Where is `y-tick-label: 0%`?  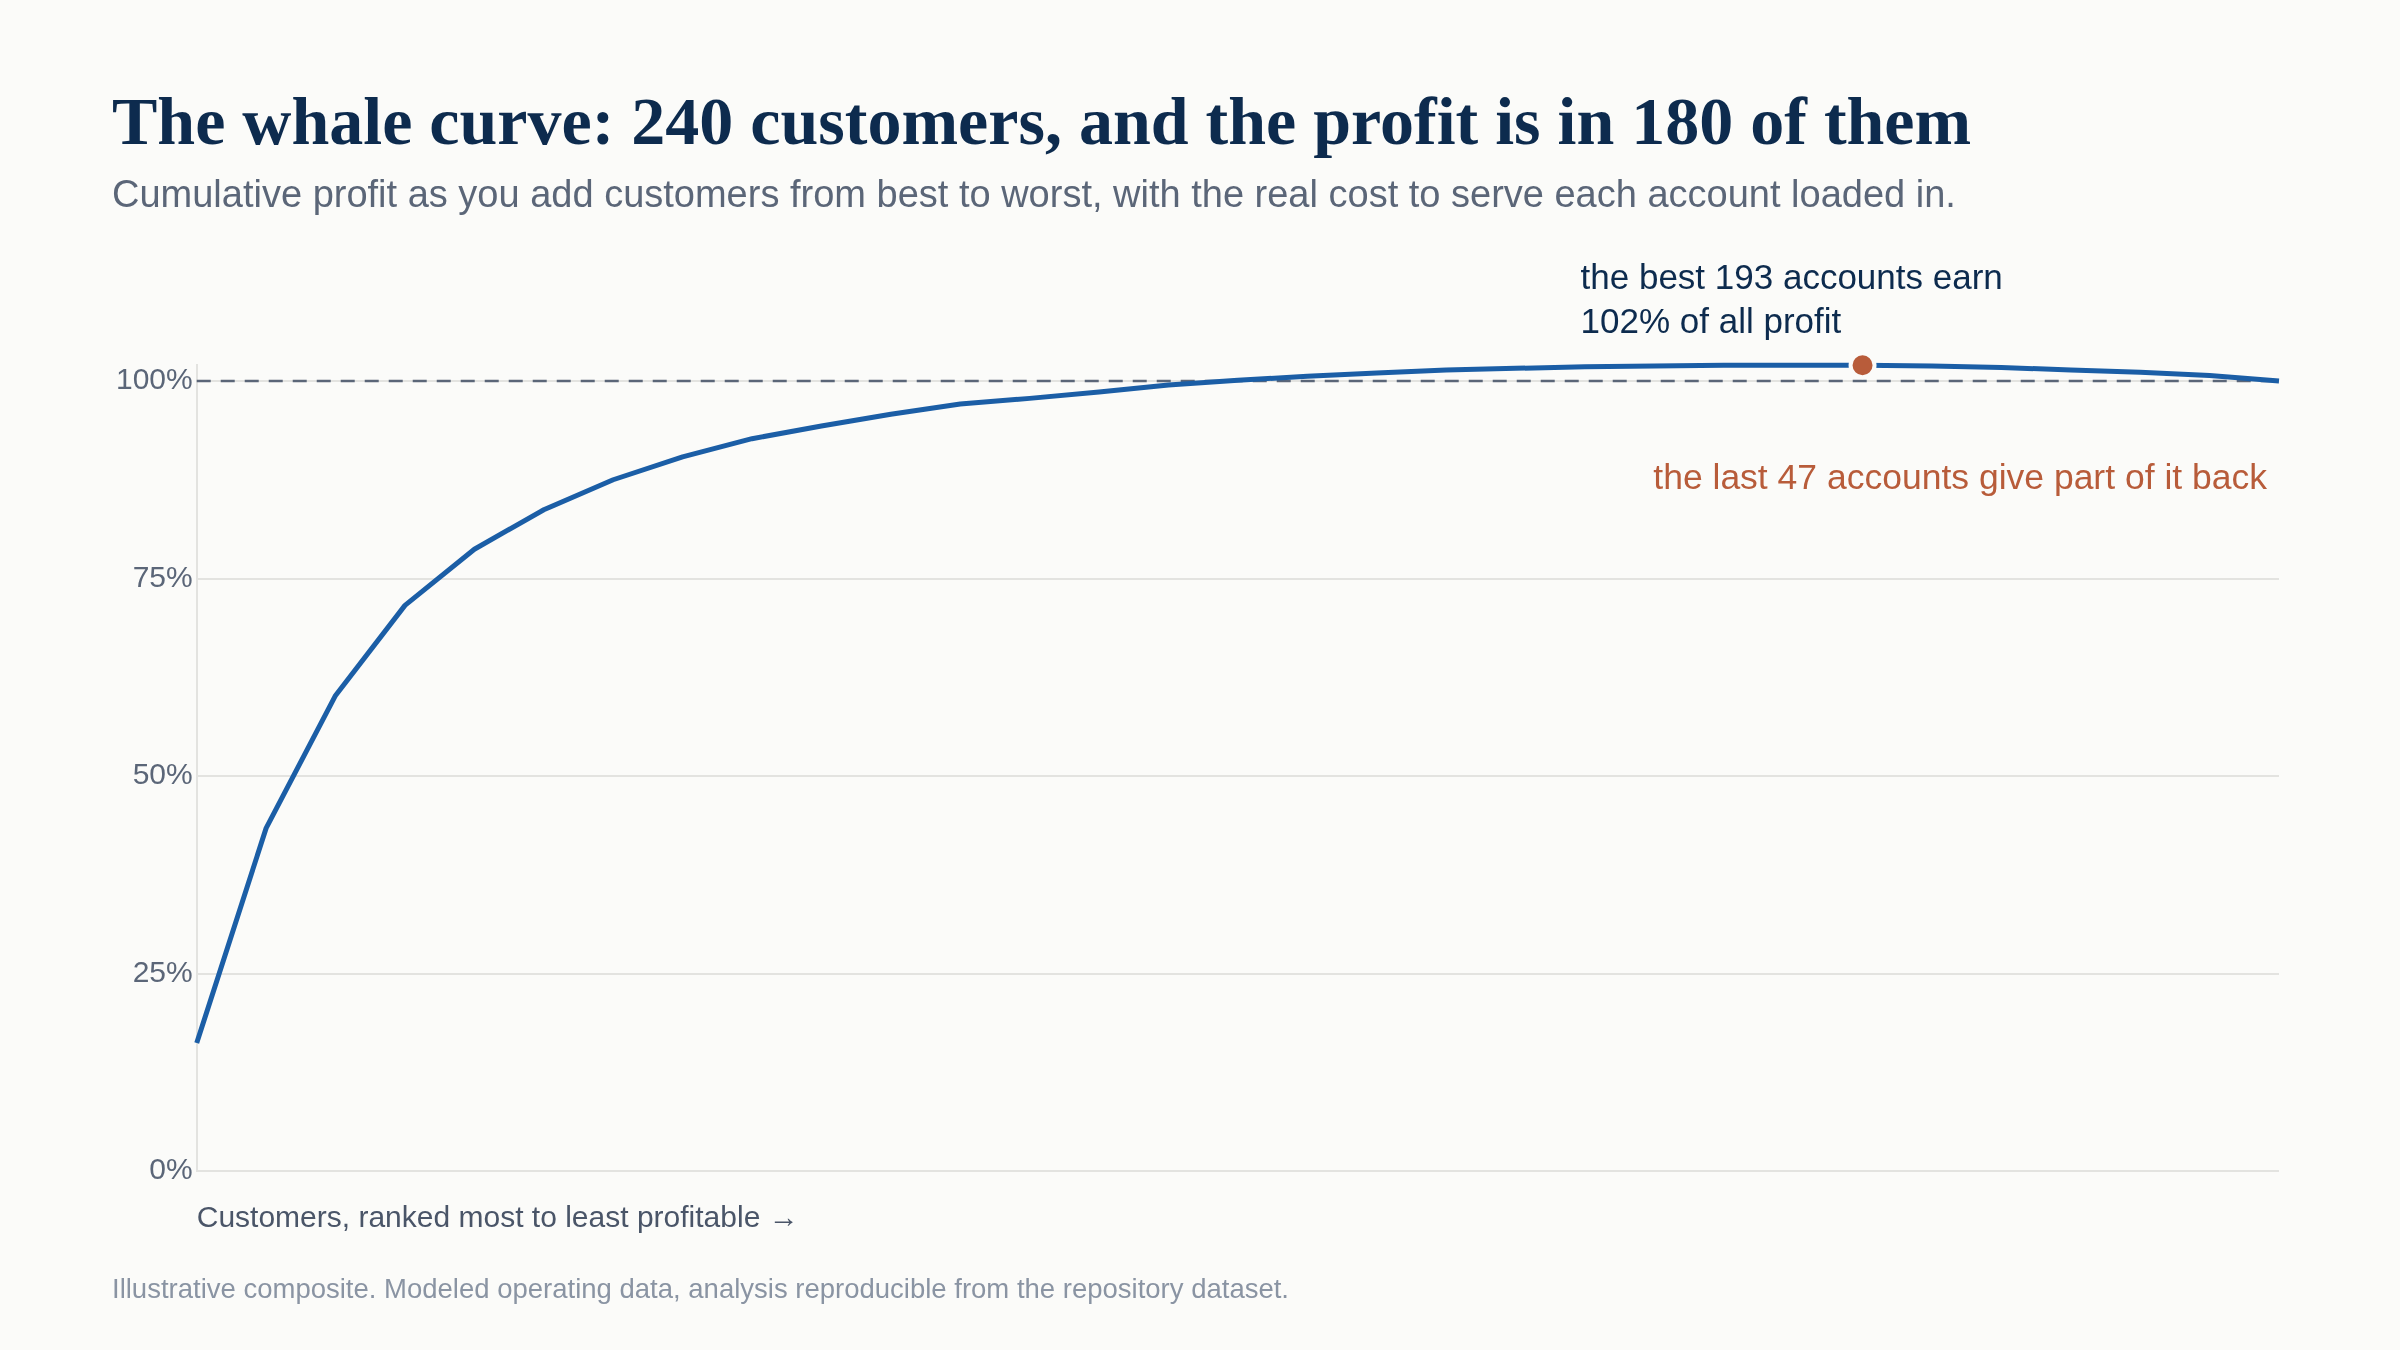 y-tick-label: 0% is located at coordinates (171, 1169).